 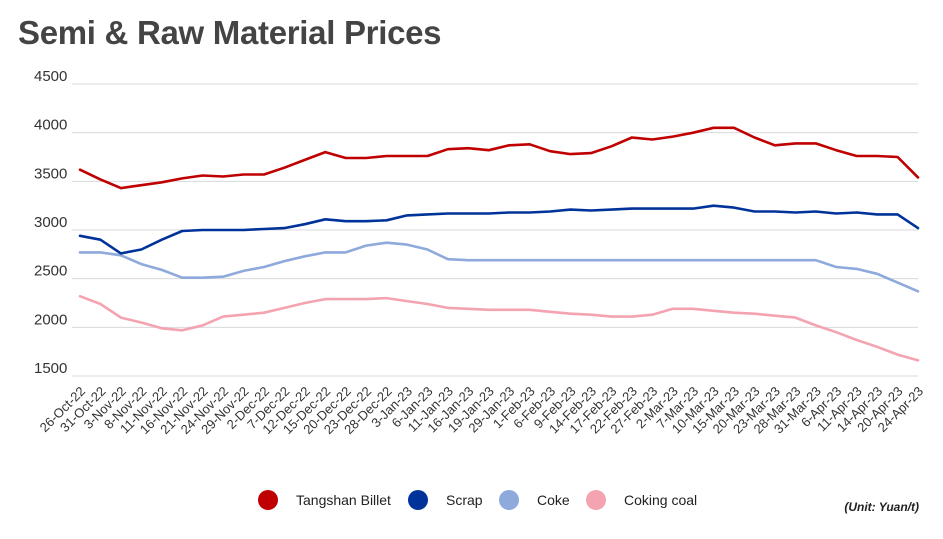 I want to click on legend-label-billet: Tangshan Billet, so click(x=343, y=500).